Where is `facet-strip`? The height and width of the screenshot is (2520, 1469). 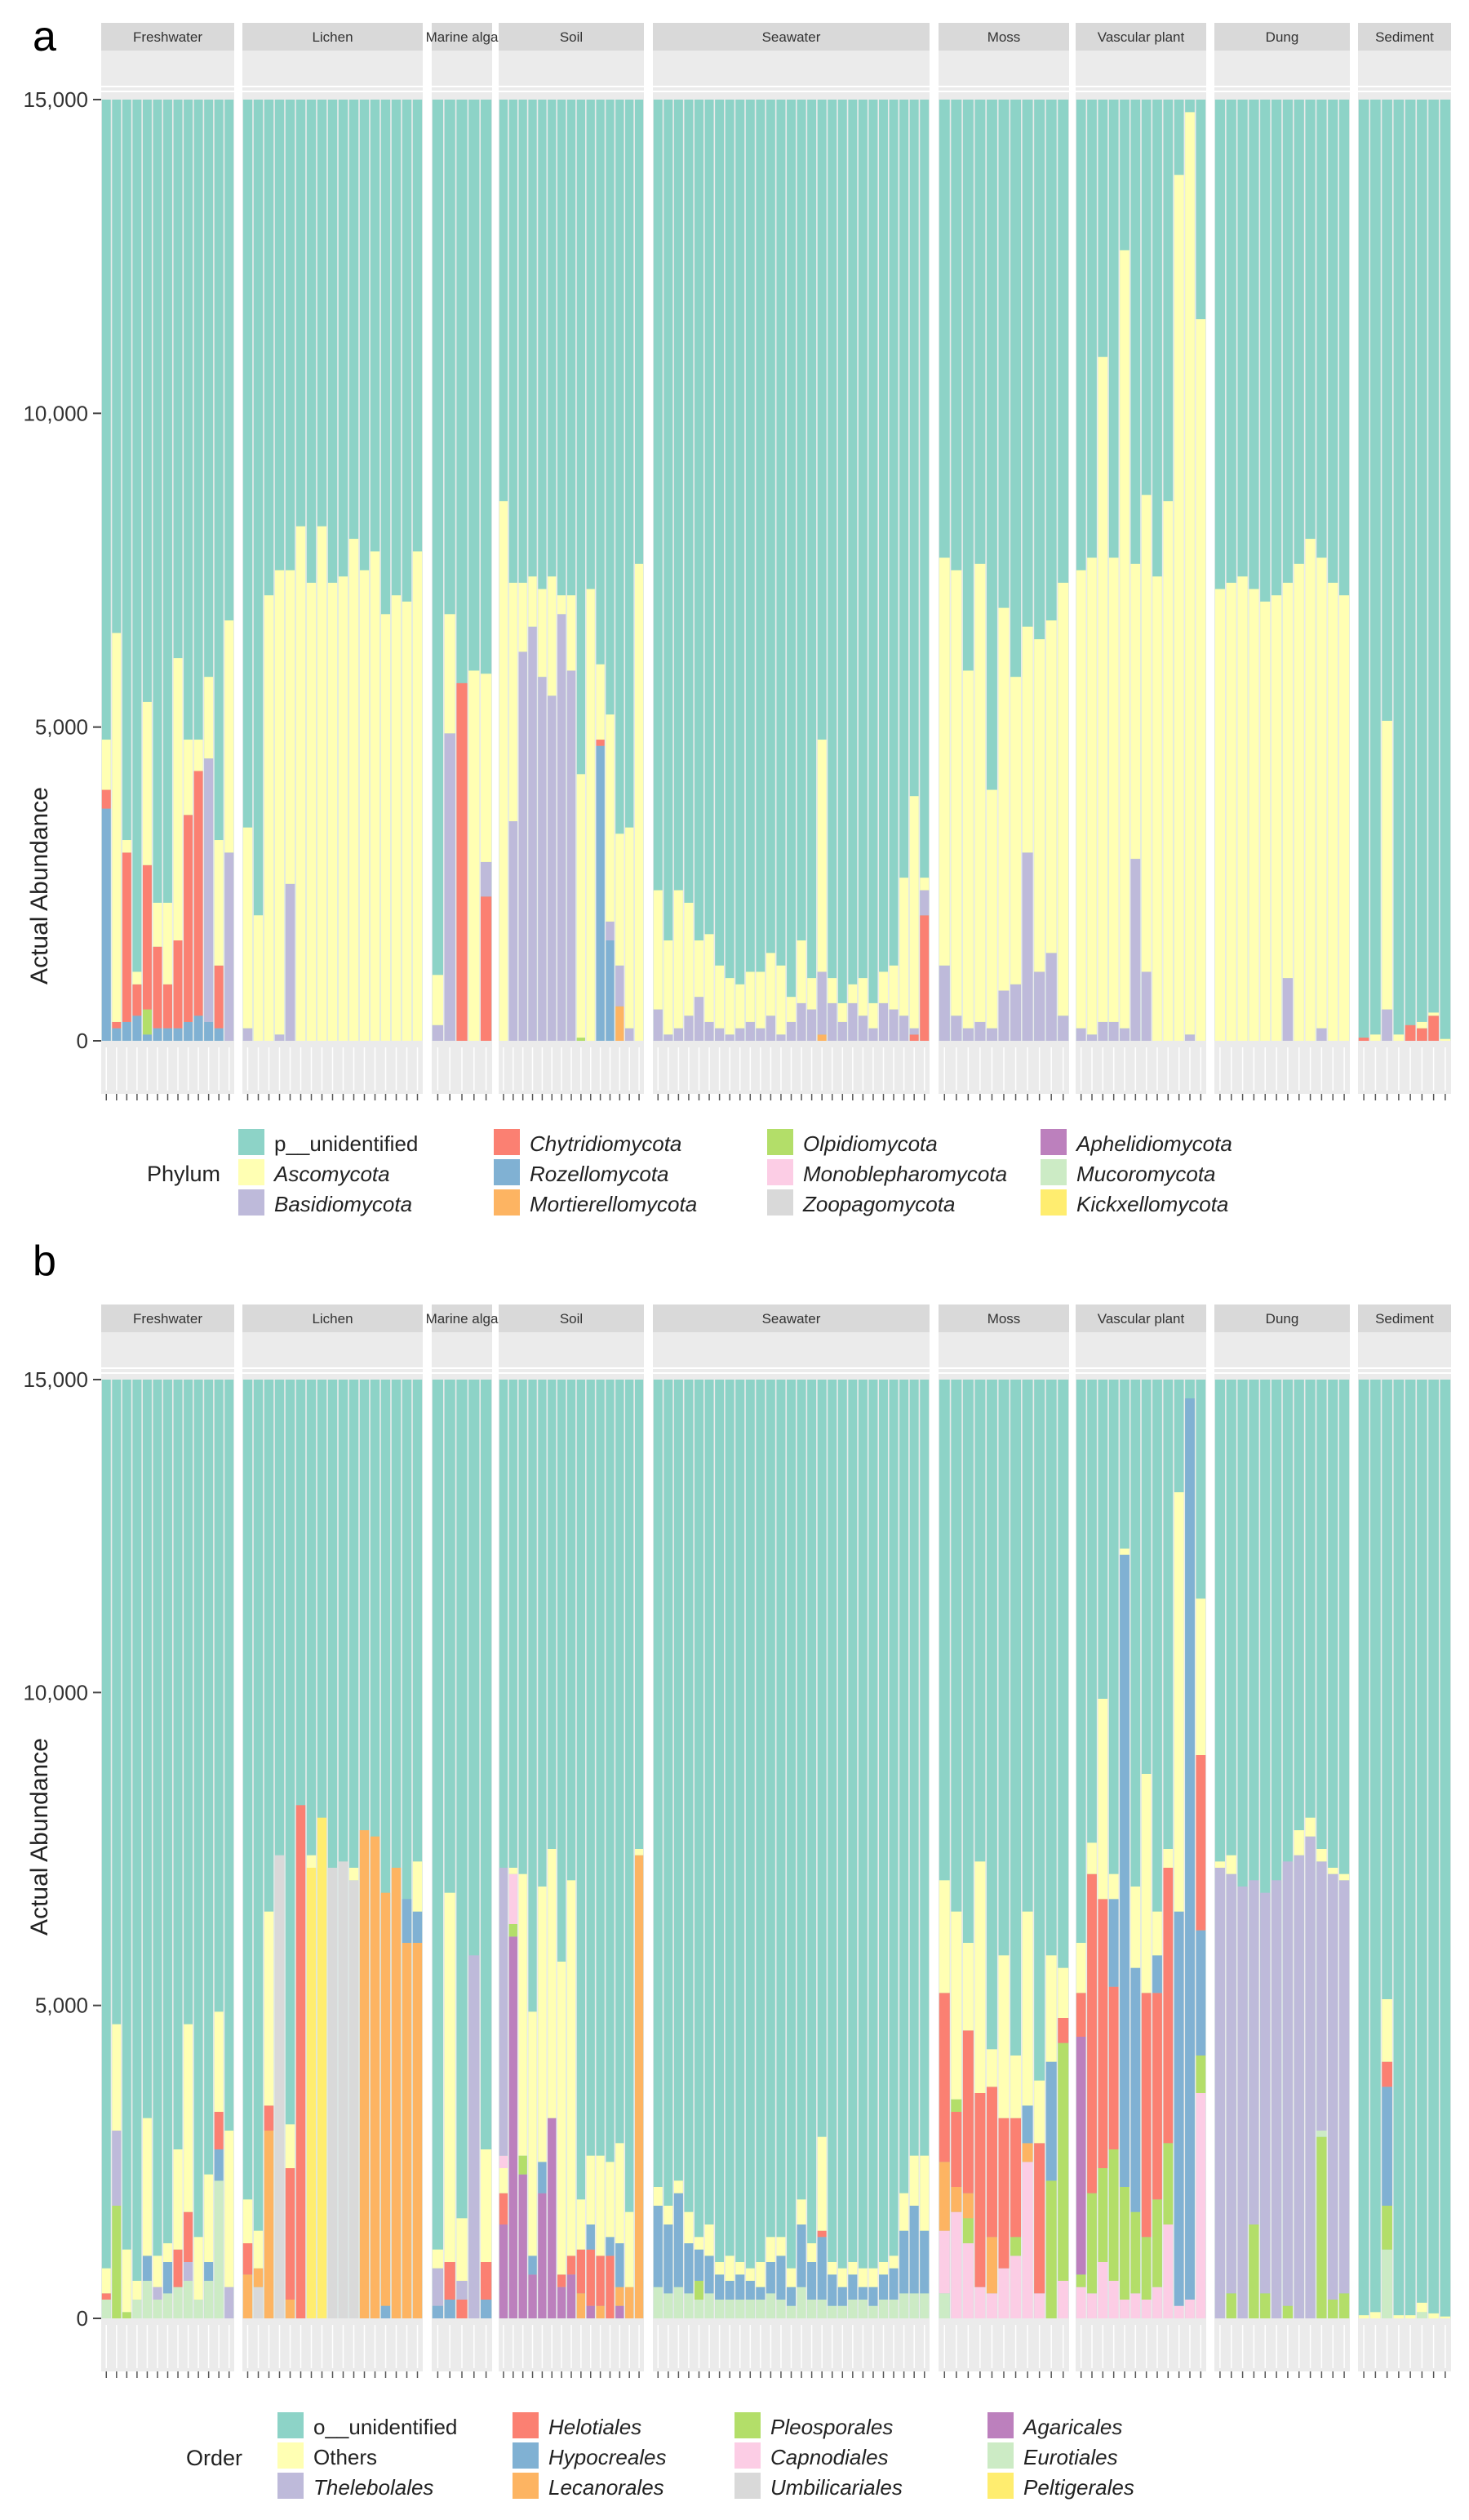
facet-strip is located at coordinates (1282, 1318).